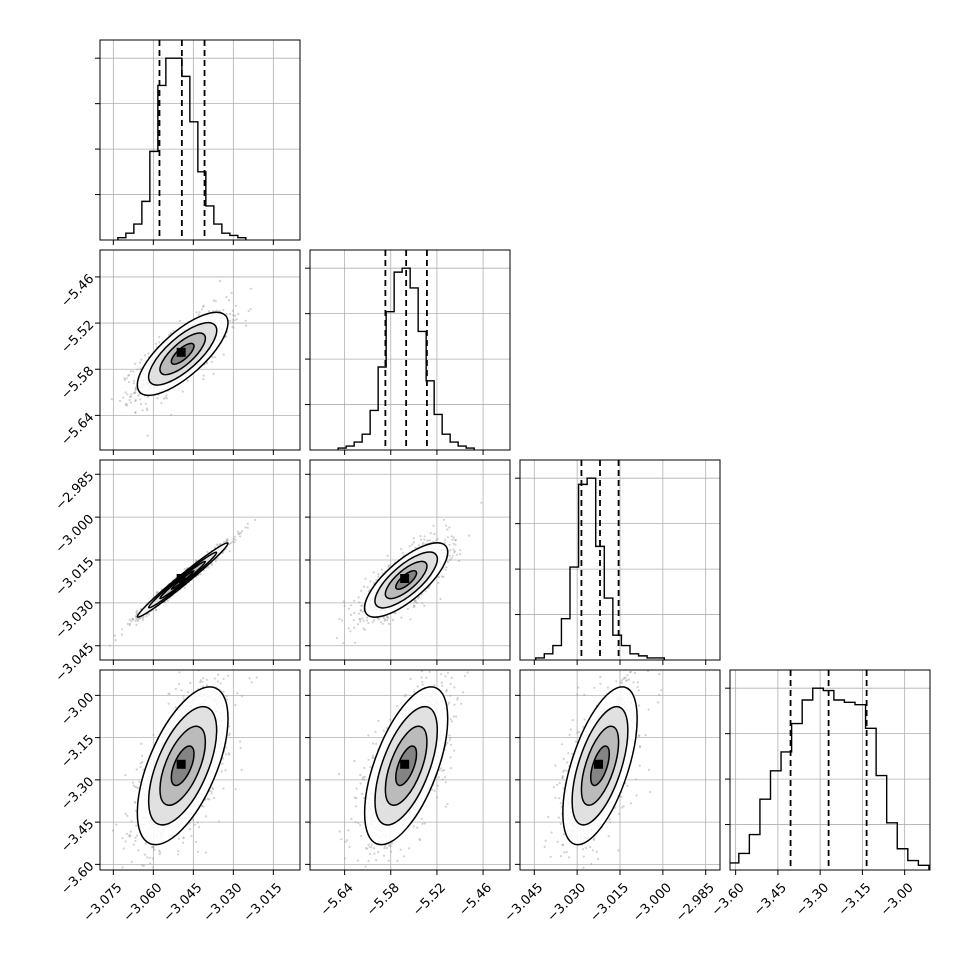 The image size is (970, 970). I want to click on panel-frame, so click(410, 350).